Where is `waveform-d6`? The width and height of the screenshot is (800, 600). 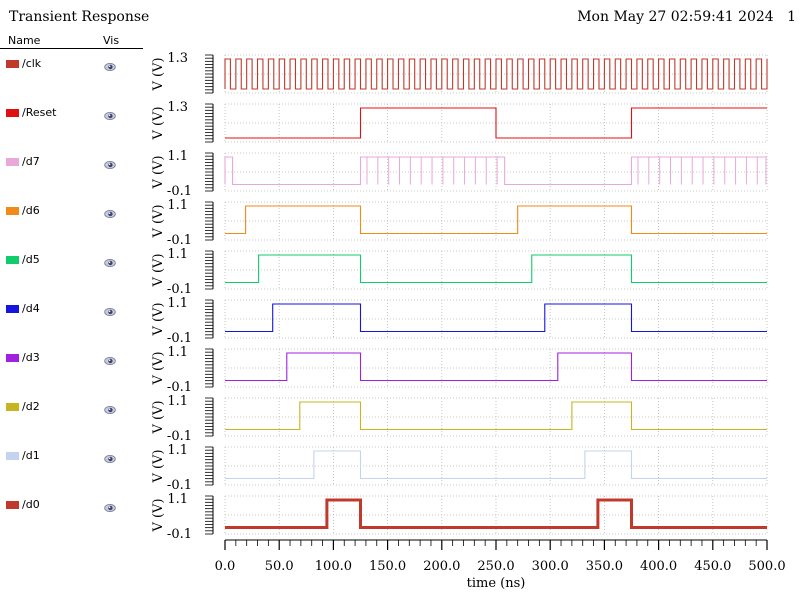
waveform-d6 is located at coordinates (496, 220).